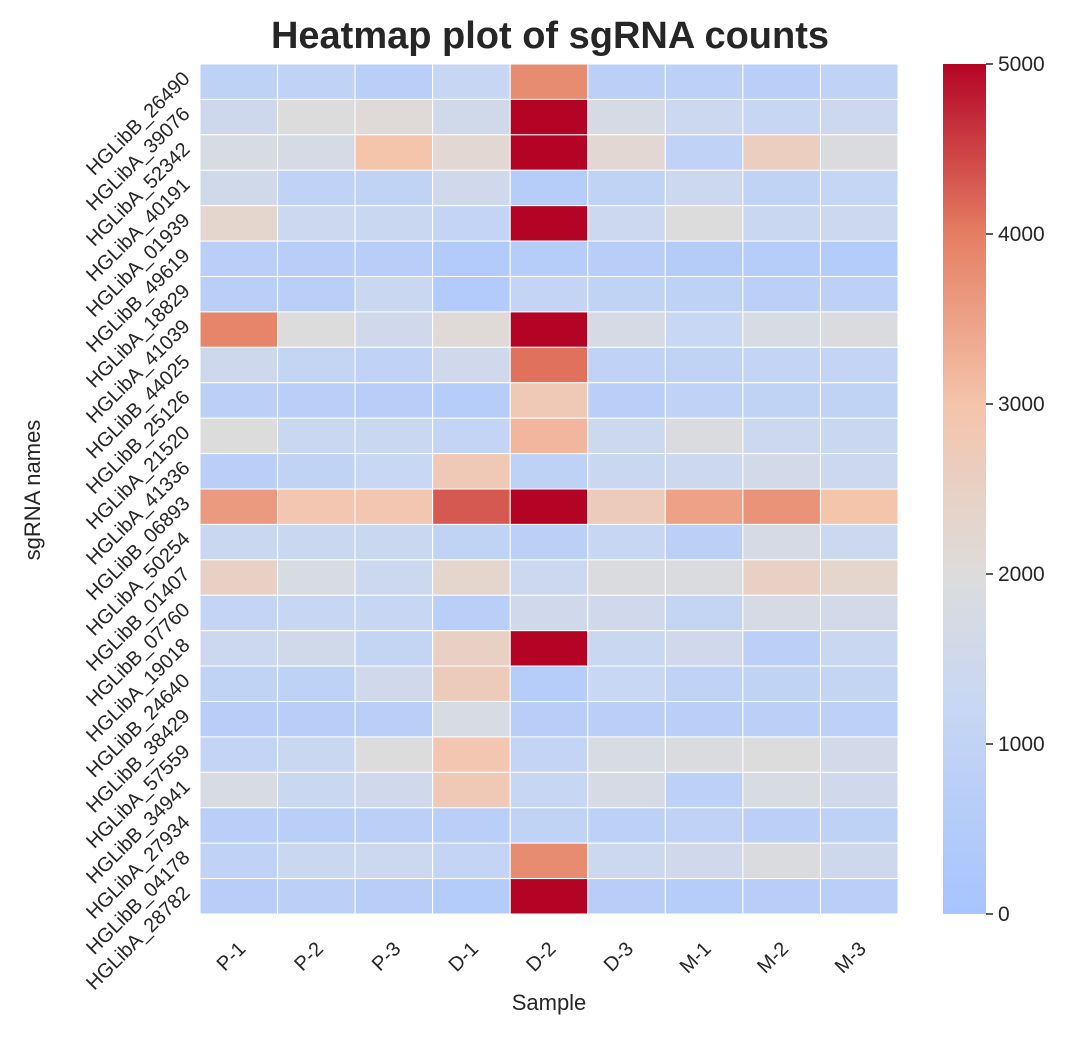  I want to click on colorbar-tick-label: 1000, so click(1021, 744).